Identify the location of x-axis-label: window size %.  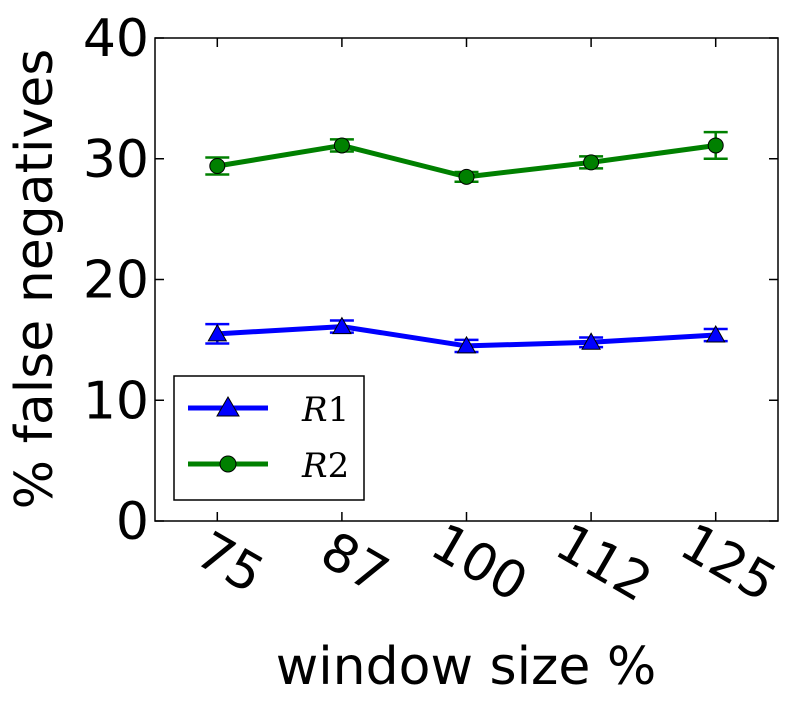
(466, 667).